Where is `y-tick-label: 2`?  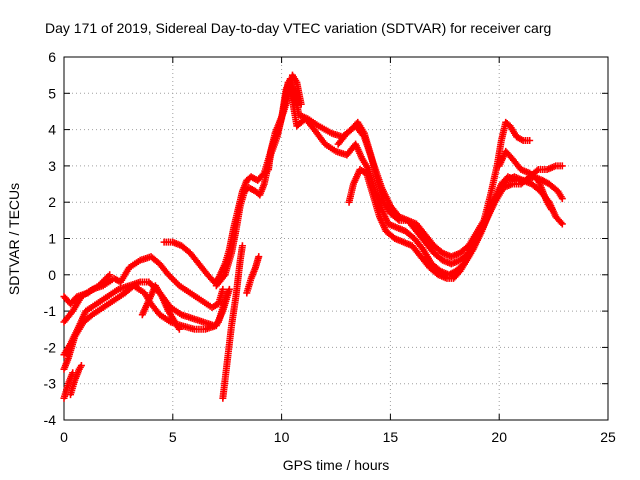 y-tick-label: 2 is located at coordinates (52, 202).